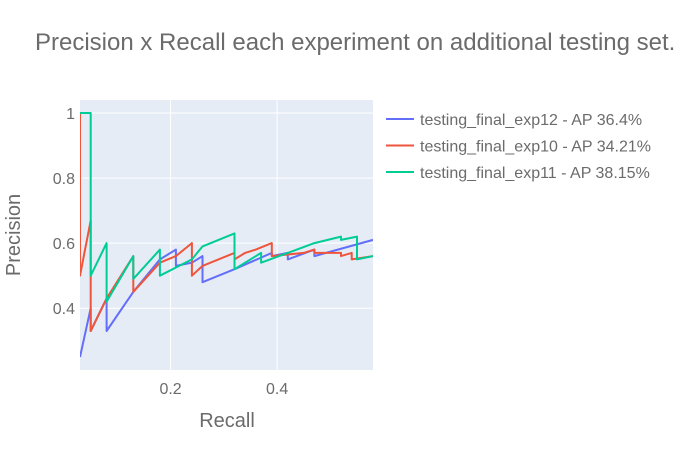 The width and height of the screenshot is (700, 450). Describe the element at coordinates (277, 389) in the screenshot. I see `x-tick-label: 0.4` at that location.